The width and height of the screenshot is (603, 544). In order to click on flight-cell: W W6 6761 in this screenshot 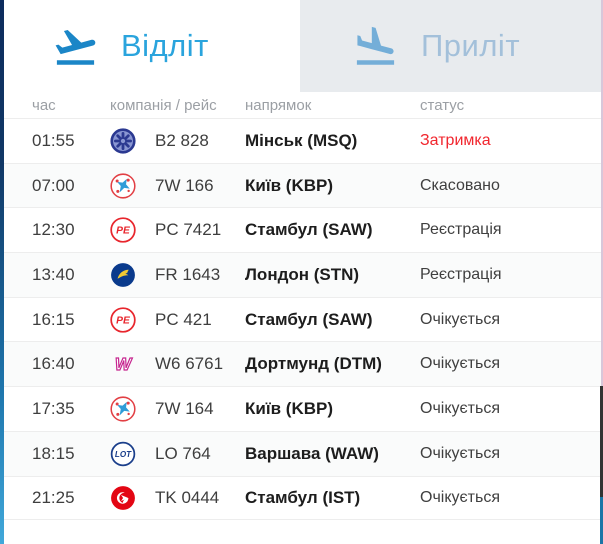, I will do `click(177, 364)`.